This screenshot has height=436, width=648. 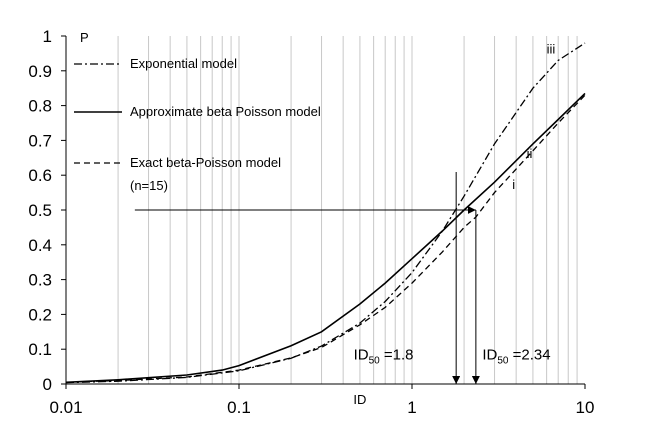 What do you see at coordinates (183, 63) in the screenshot?
I see `legend-label: Exponential model` at bounding box center [183, 63].